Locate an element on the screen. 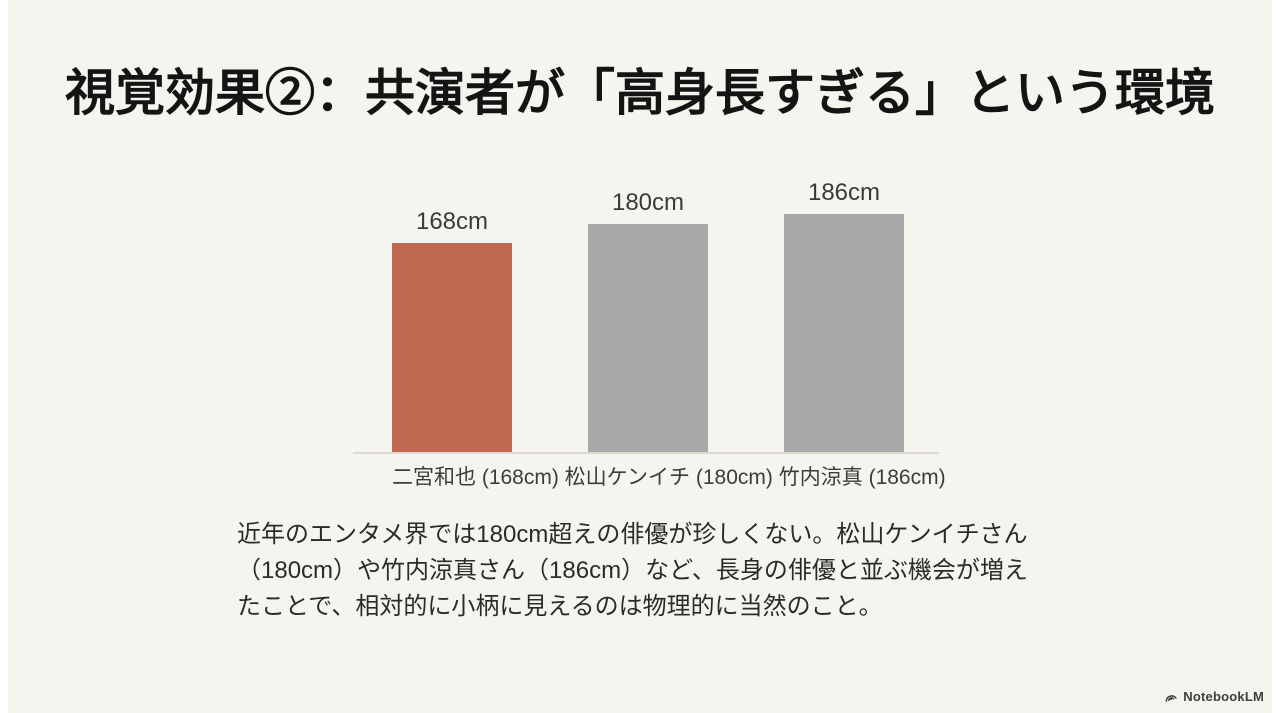 This screenshot has width=1280, height=713. chart-baseline is located at coordinates (646, 453).